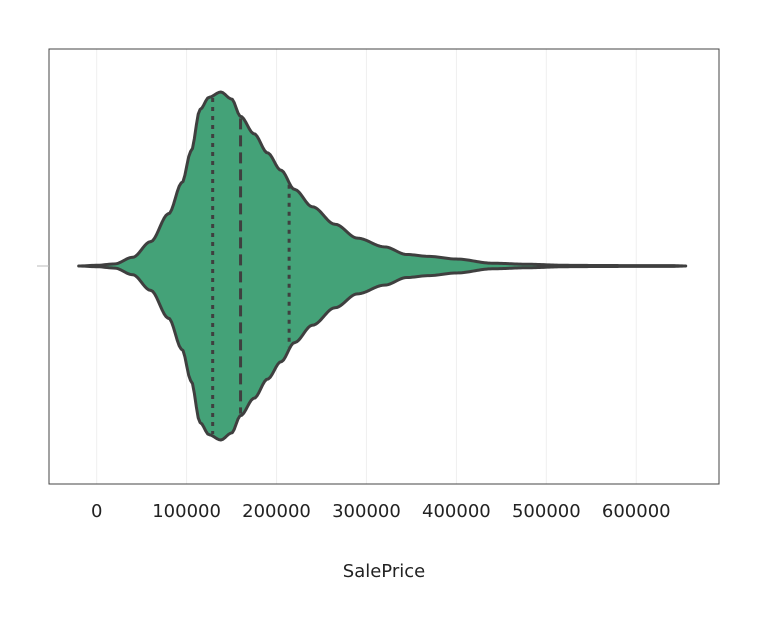 The image size is (768, 624). Describe the element at coordinates (96, 511) in the screenshot. I see `x-tick-label-0: 0` at that location.